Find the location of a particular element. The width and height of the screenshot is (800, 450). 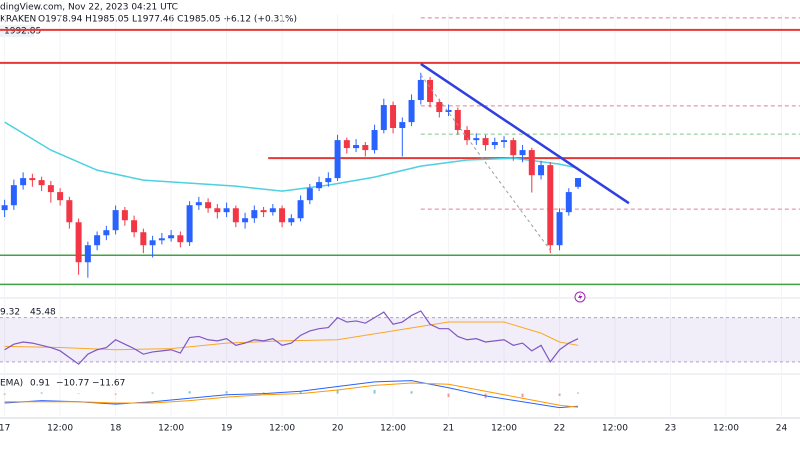

exchange-label: KRAKEN is located at coordinates (18, 20).